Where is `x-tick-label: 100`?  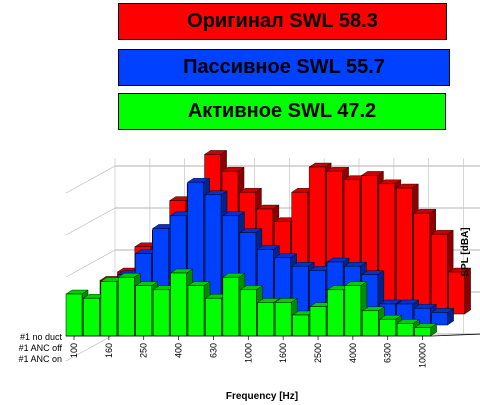
x-tick-label: 100 is located at coordinates (74, 350).